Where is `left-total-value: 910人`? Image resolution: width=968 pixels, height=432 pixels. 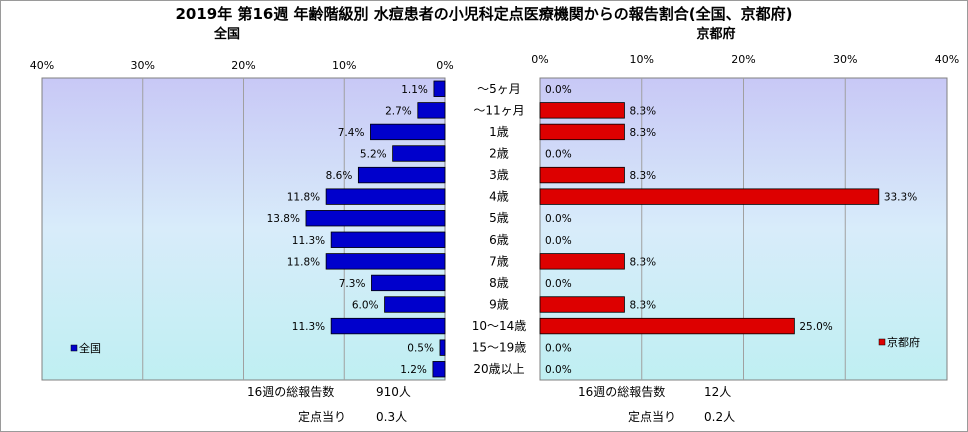 left-total-value: 910人 is located at coordinates (393, 392).